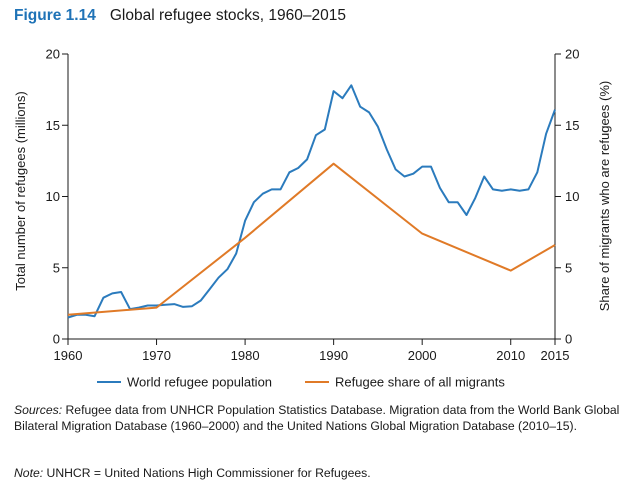  I want to click on y-axis-left-title: Total number of refugees (millions), so click(20, 190).